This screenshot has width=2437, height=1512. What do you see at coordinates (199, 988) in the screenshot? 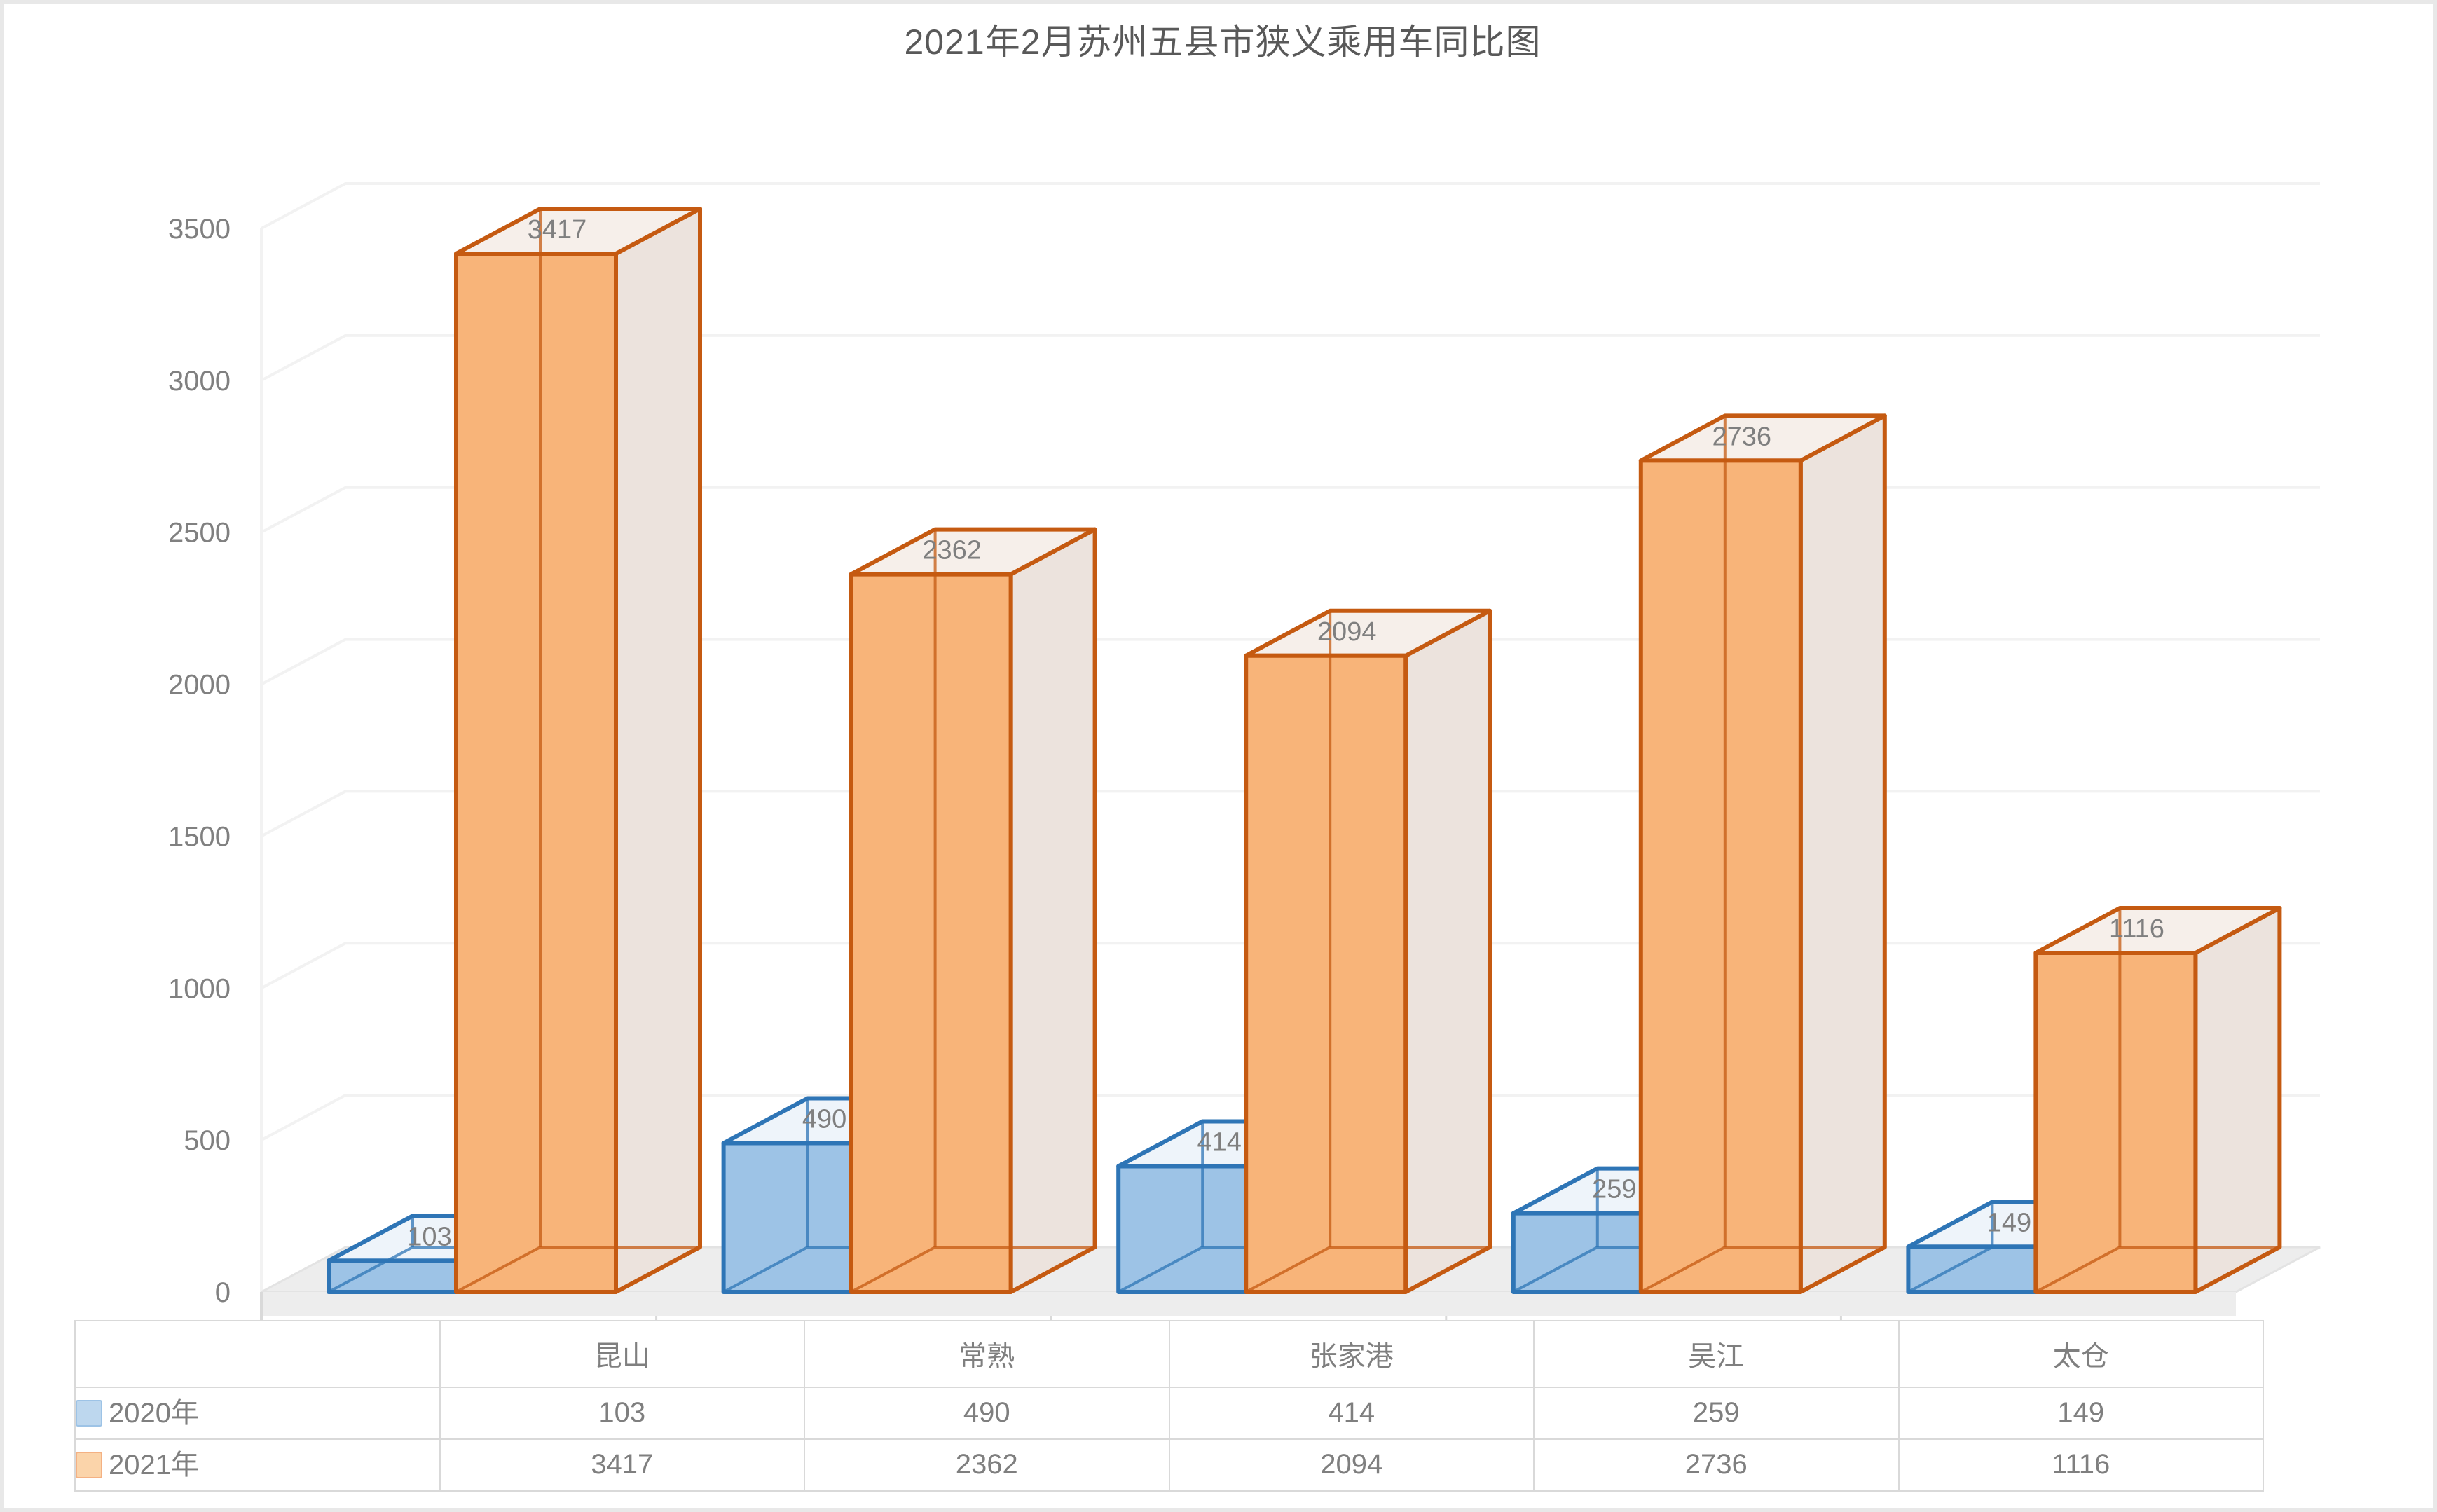
I see `svg-text: 1000` at bounding box center [199, 988].